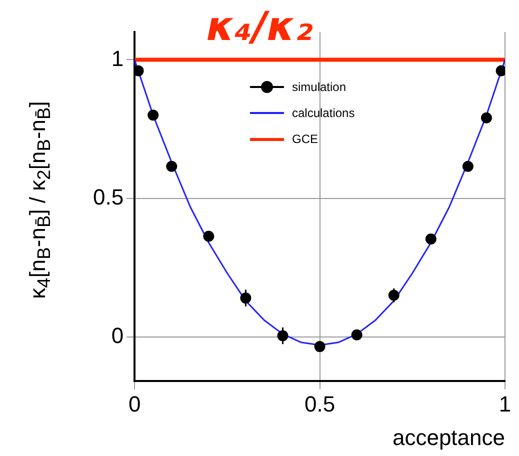 This screenshot has width=519, height=456. Describe the element at coordinates (323, 113) in the screenshot. I see `legend-label: calculations` at that location.